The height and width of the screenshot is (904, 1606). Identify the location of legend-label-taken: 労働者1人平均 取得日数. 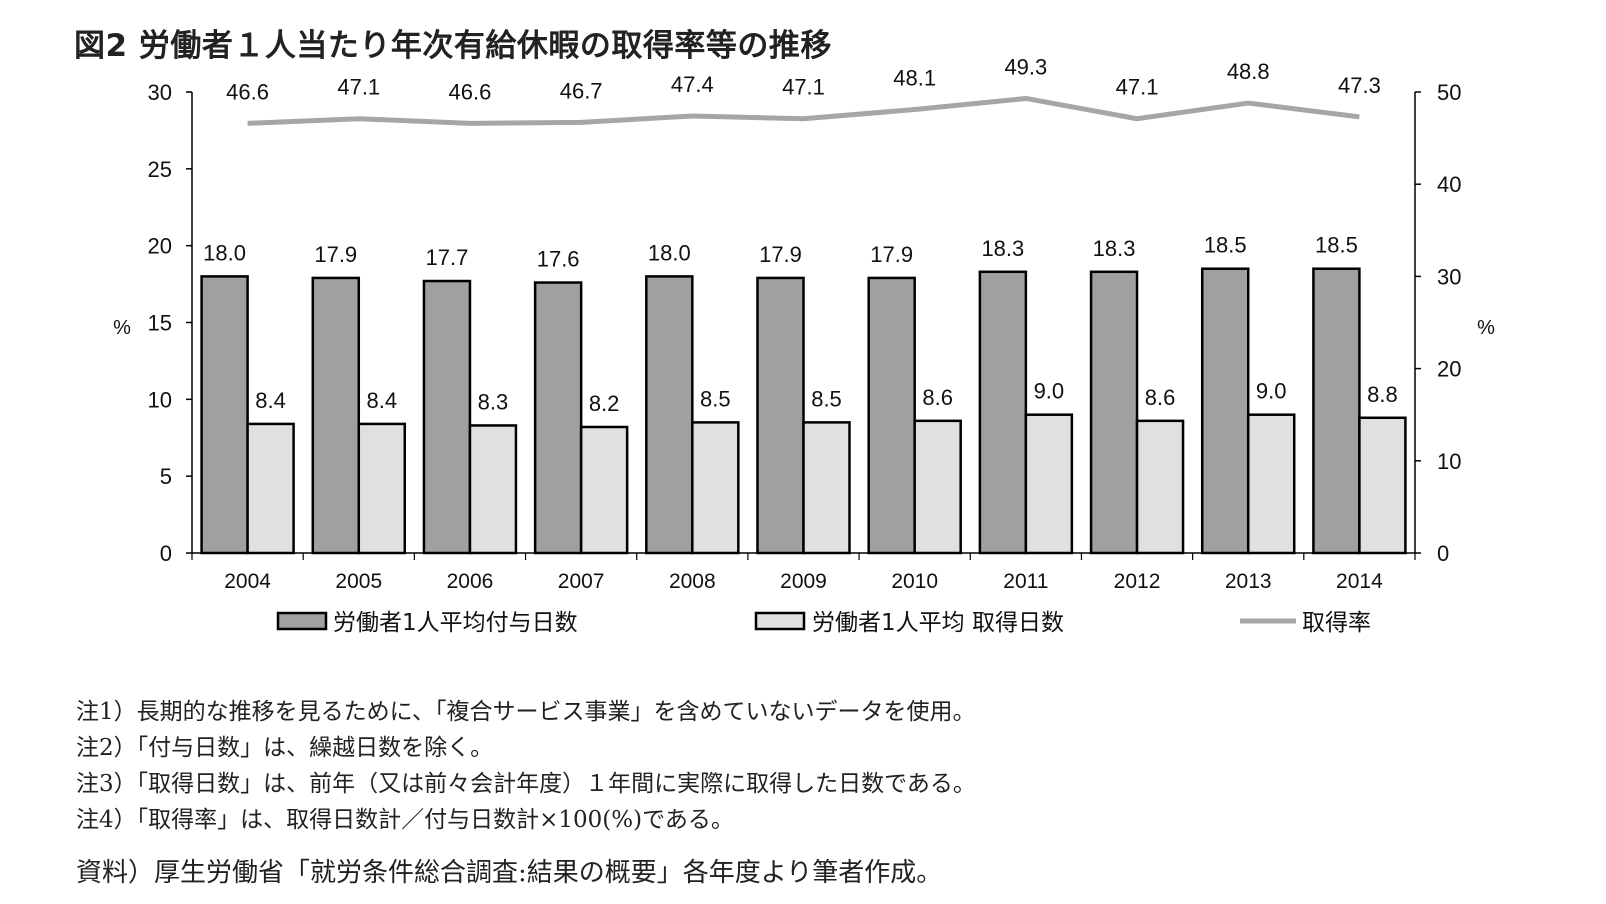
(938, 623).